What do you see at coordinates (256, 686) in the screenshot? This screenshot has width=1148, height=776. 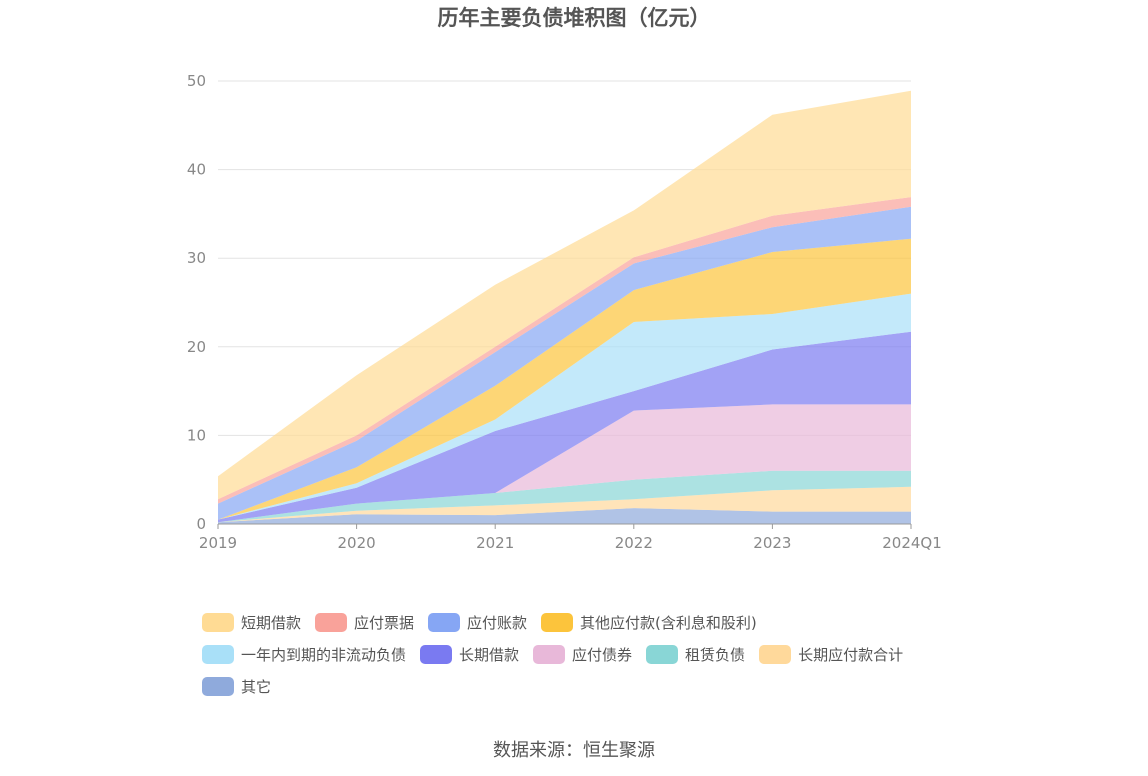 I see `legend-label: 其它` at bounding box center [256, 686].